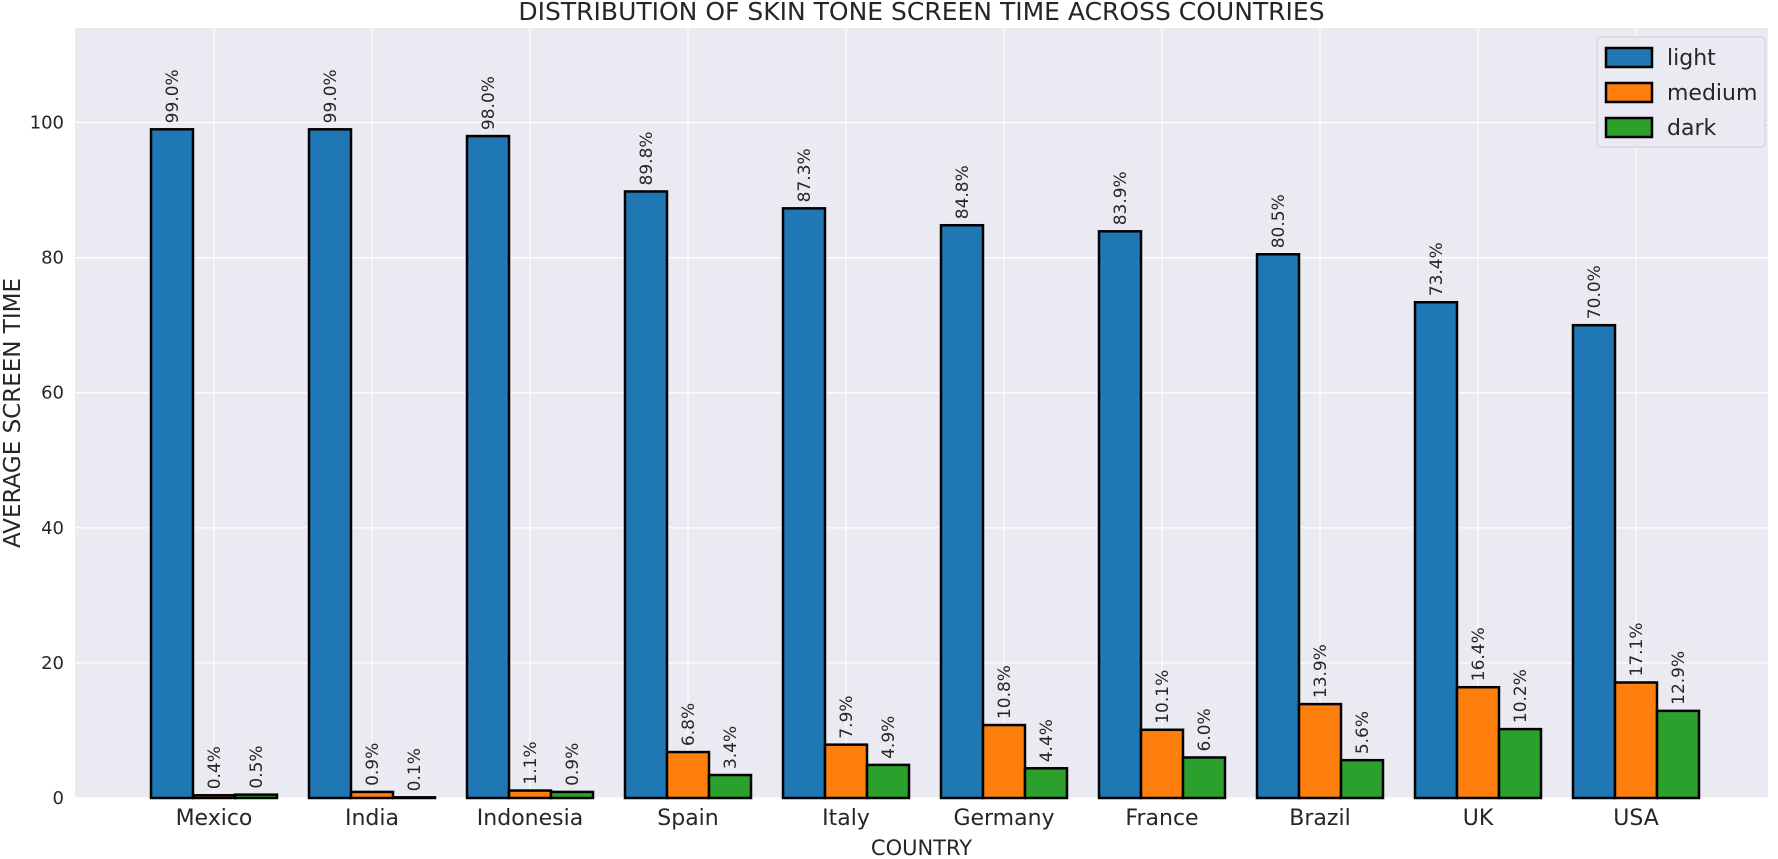  Describe the element at coordinates (1629, 57) in the screenshot. I see `legend-swatch-light` at that location.